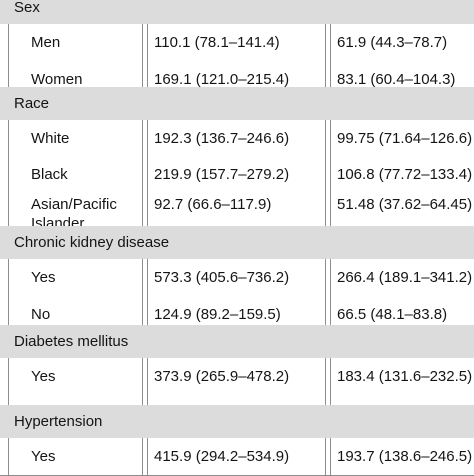  Describe the element at coordinates (405, 138) in the screenshot. I see `value-cell-col2-text: 99.75 (71.64–126.6)` at that location.